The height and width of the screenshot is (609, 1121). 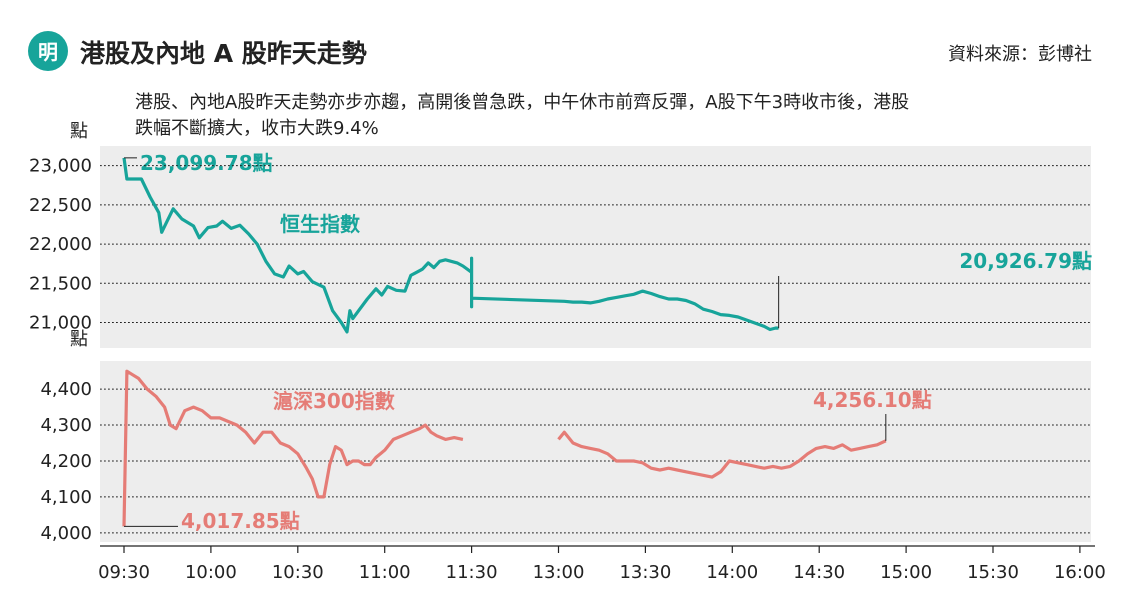 I want to click on hsi-y-tick-label: 21,500, so click(x=60, y=283).